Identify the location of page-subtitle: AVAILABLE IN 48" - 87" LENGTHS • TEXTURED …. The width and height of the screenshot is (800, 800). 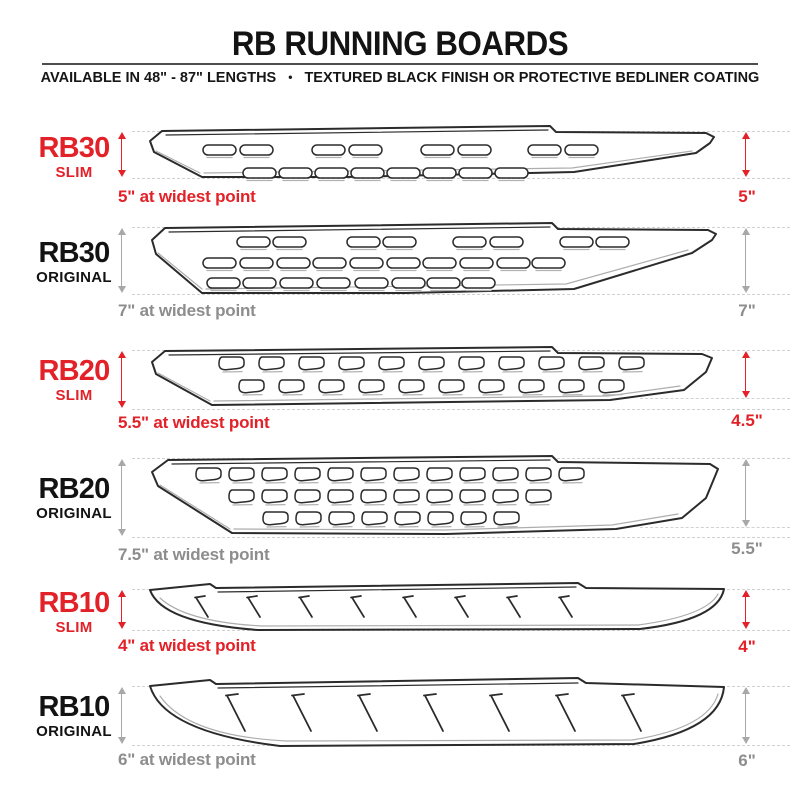
(400, 78).